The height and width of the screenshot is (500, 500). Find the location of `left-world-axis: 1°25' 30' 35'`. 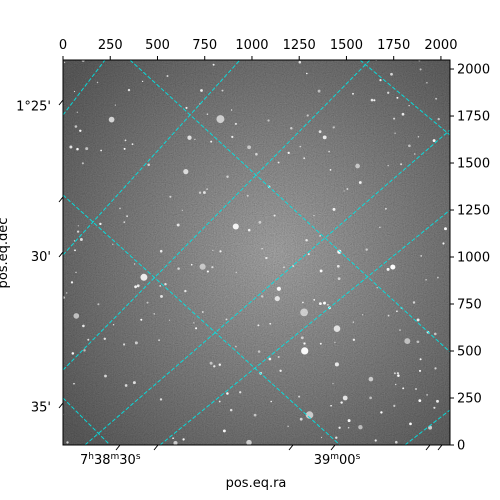

left-world-axis: 1°25' 30' 35' is located at coordinates (40, 257).